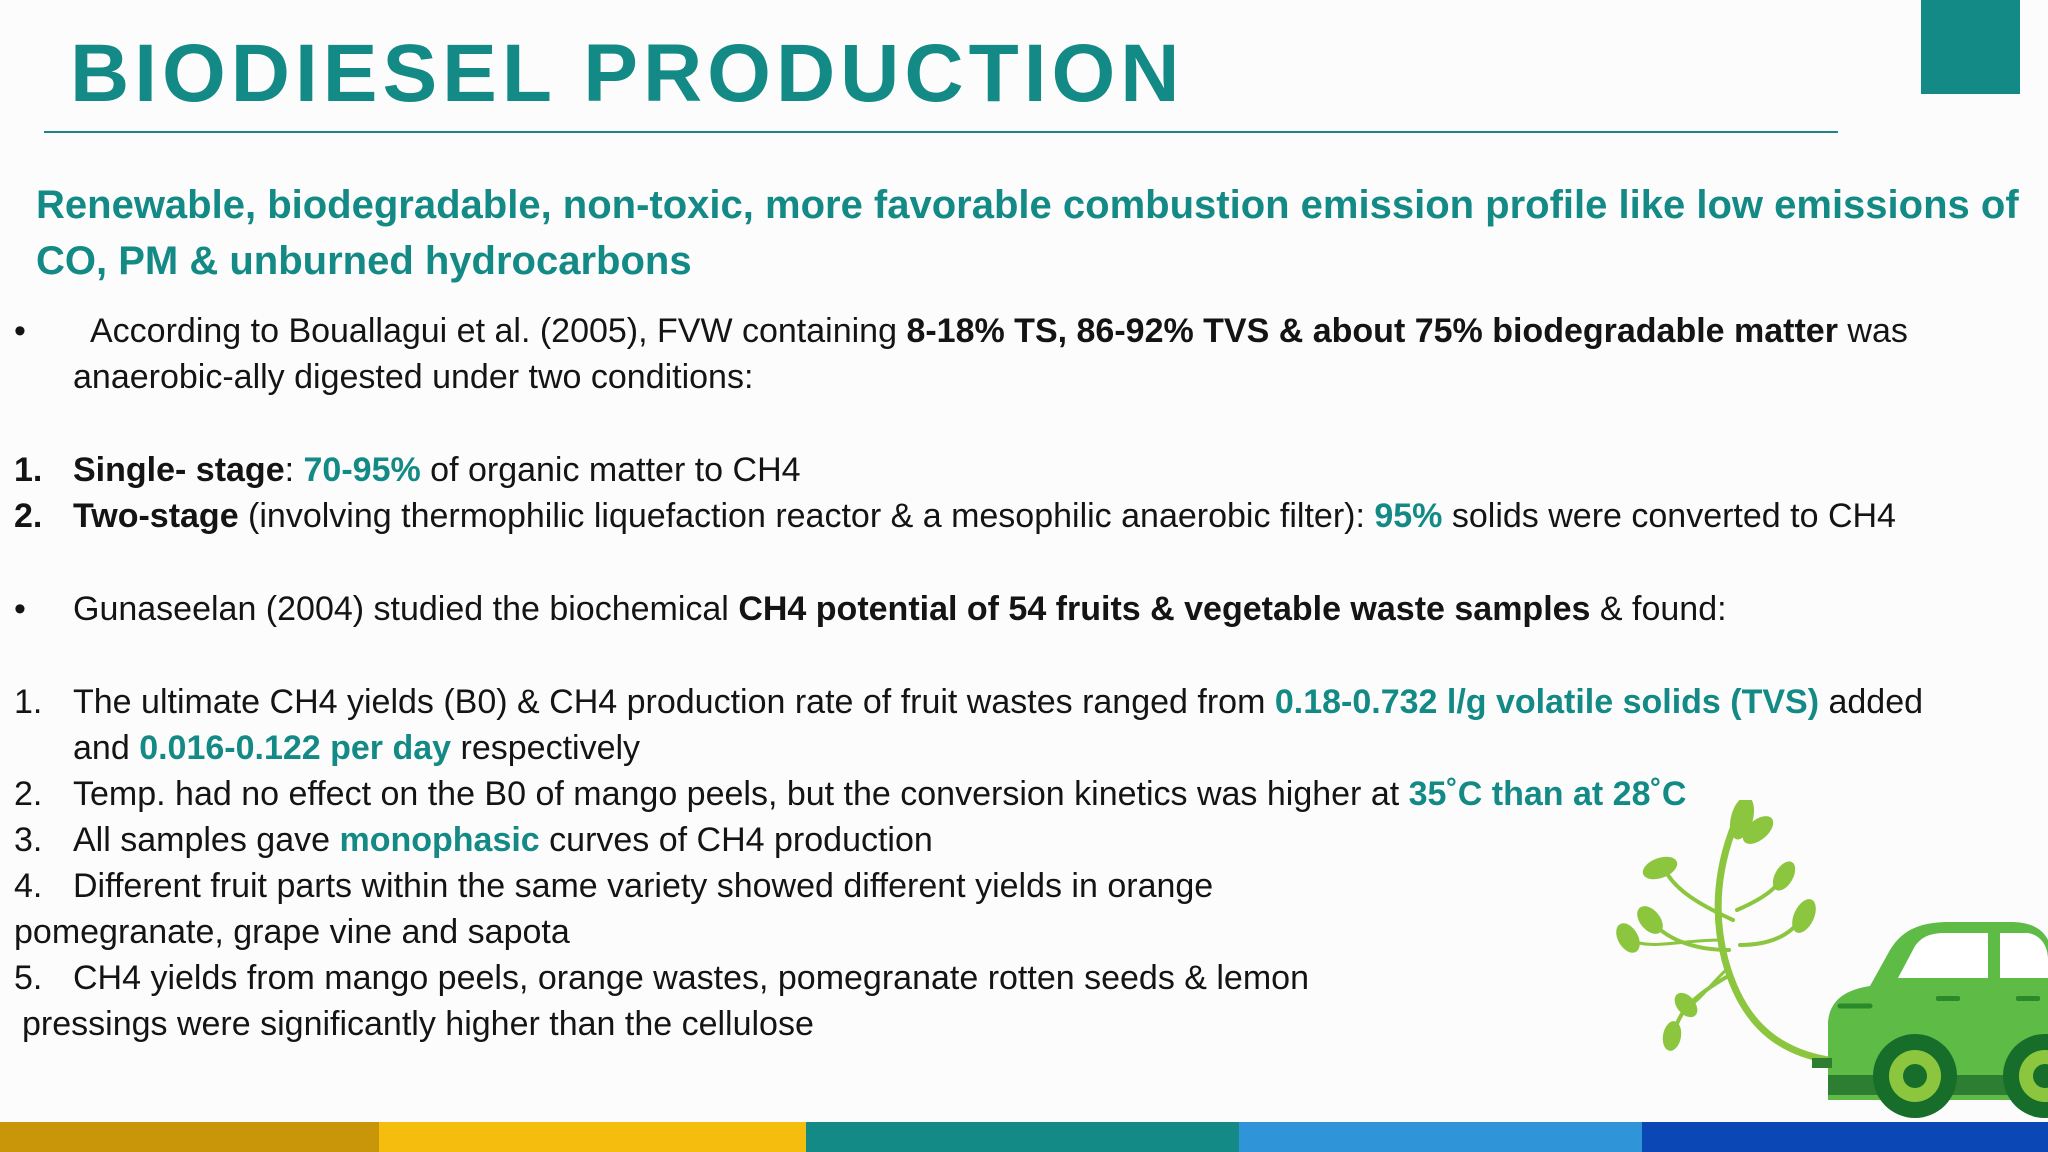 This screenshot has width=2048, height=1152. What do you see at coordinates (206, 840) in the screenshot?
I see `finding-text: All samples gave` at bounding box center [206, 840].